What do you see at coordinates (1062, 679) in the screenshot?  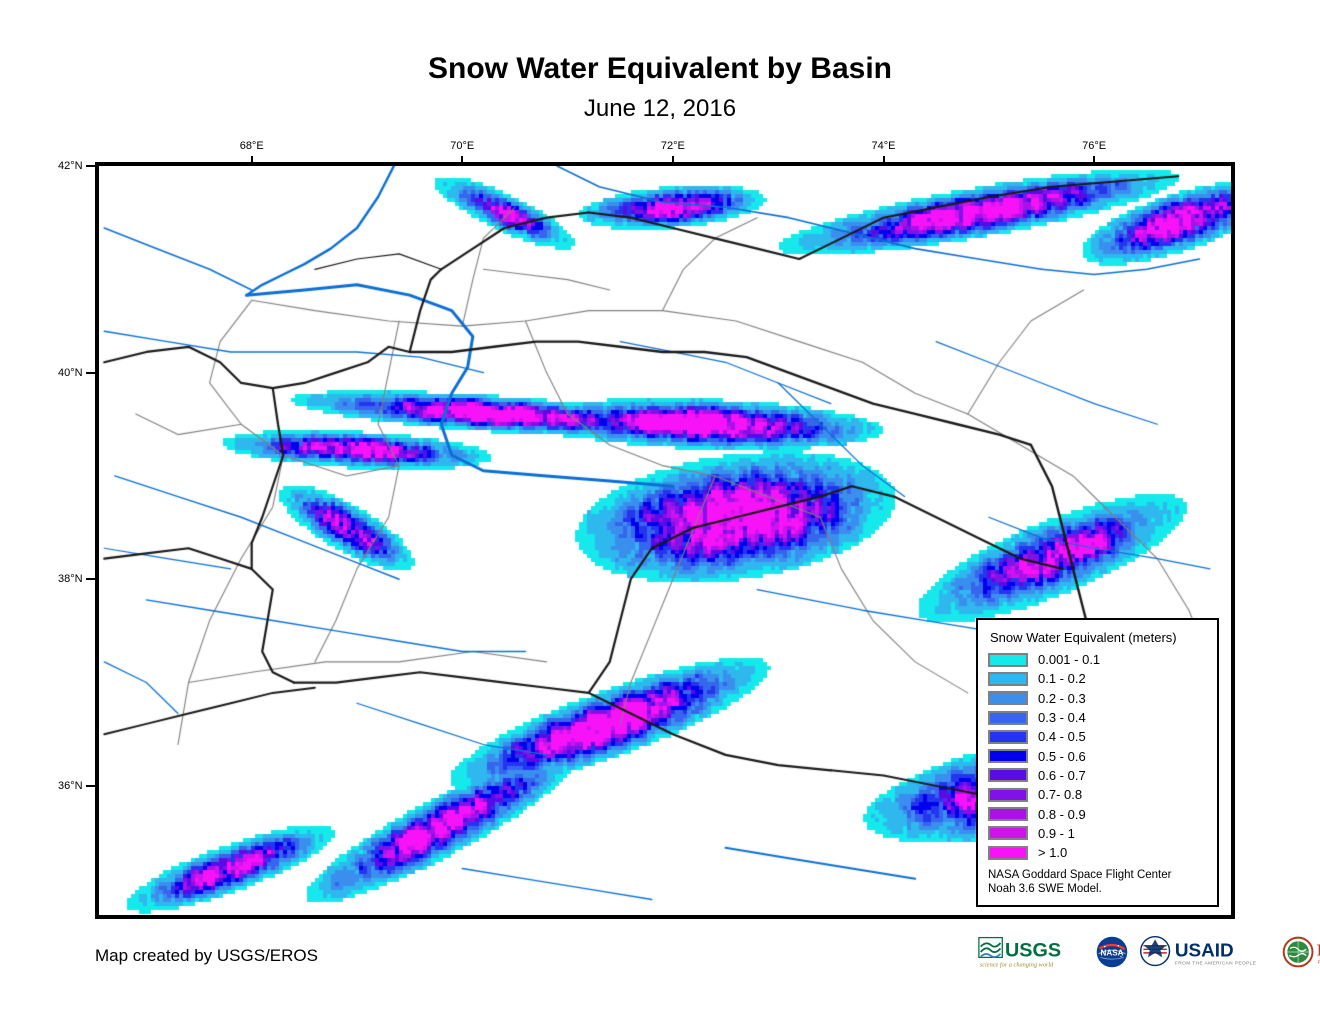 I see `legend-label: 0.1 - 0.2` at bounding box center [1062, 679].